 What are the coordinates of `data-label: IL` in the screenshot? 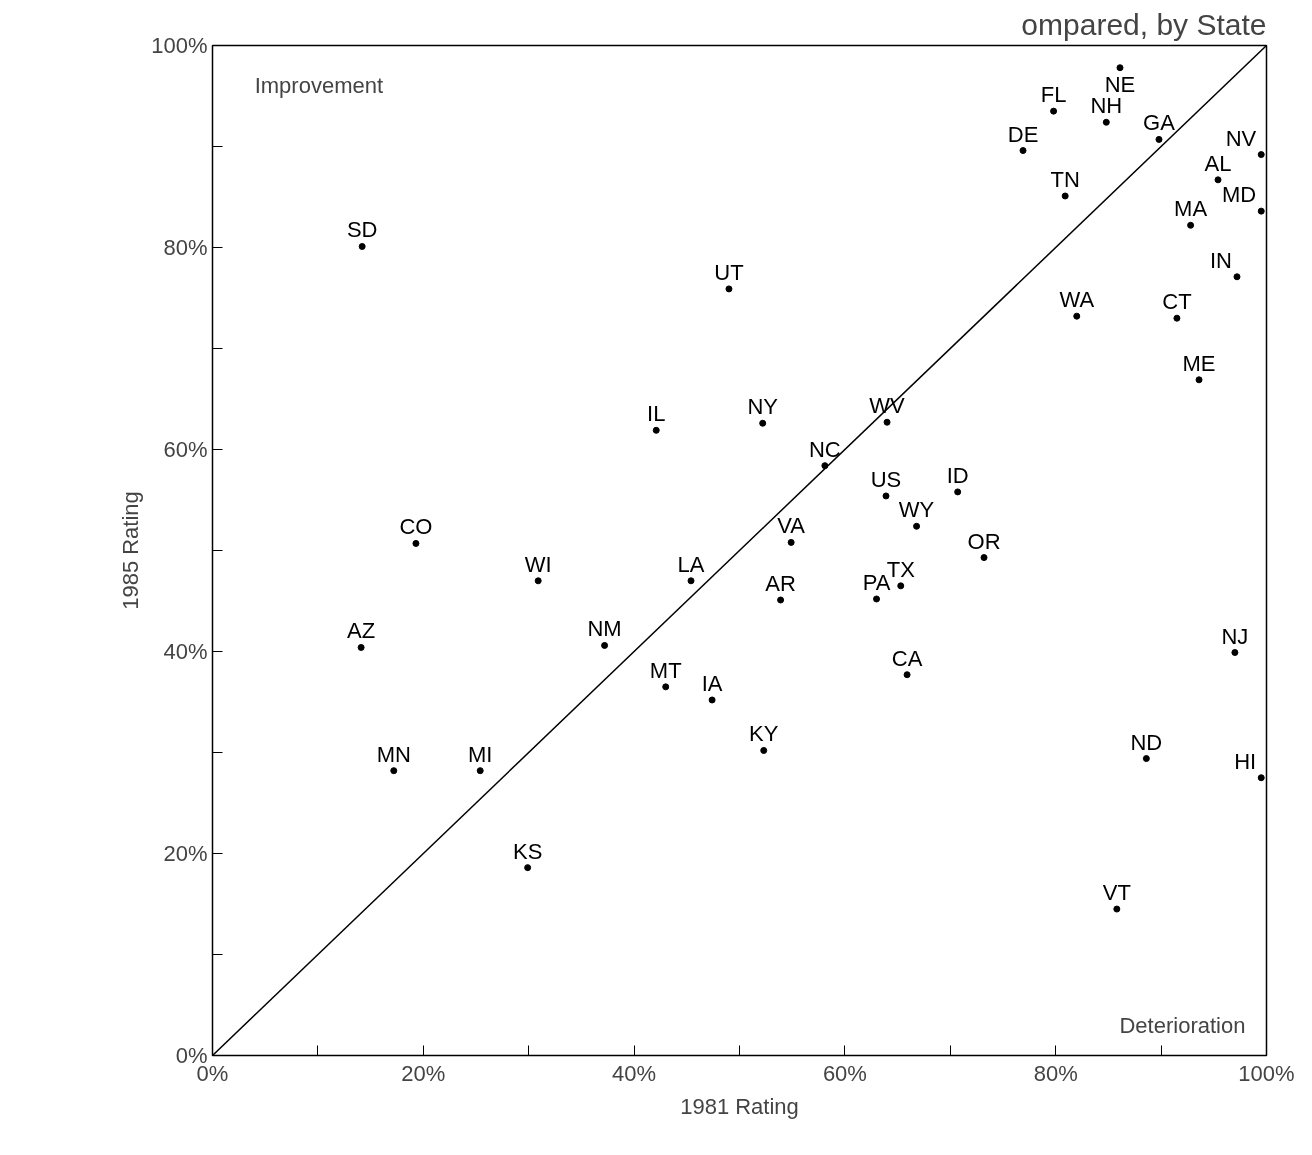 It's located at (656, 414).